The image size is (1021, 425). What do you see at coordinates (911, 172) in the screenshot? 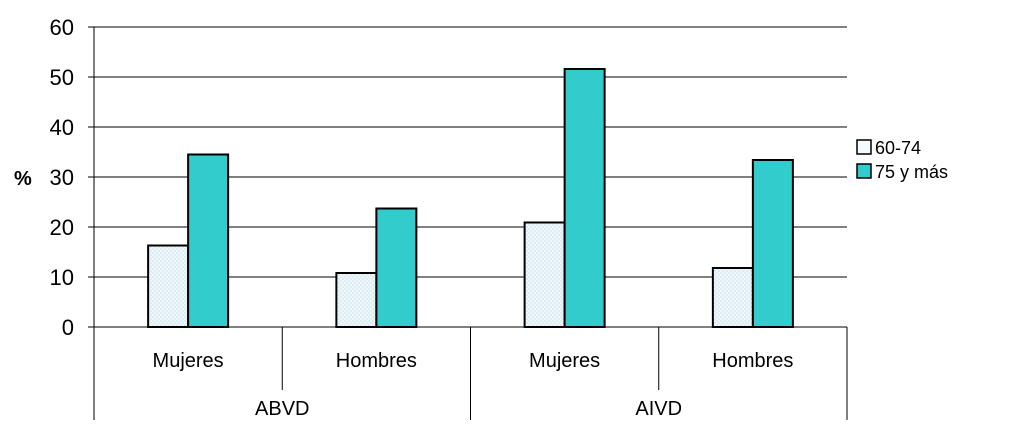
I see `legend-label: 75 y más` at bounding box center [911, 172].